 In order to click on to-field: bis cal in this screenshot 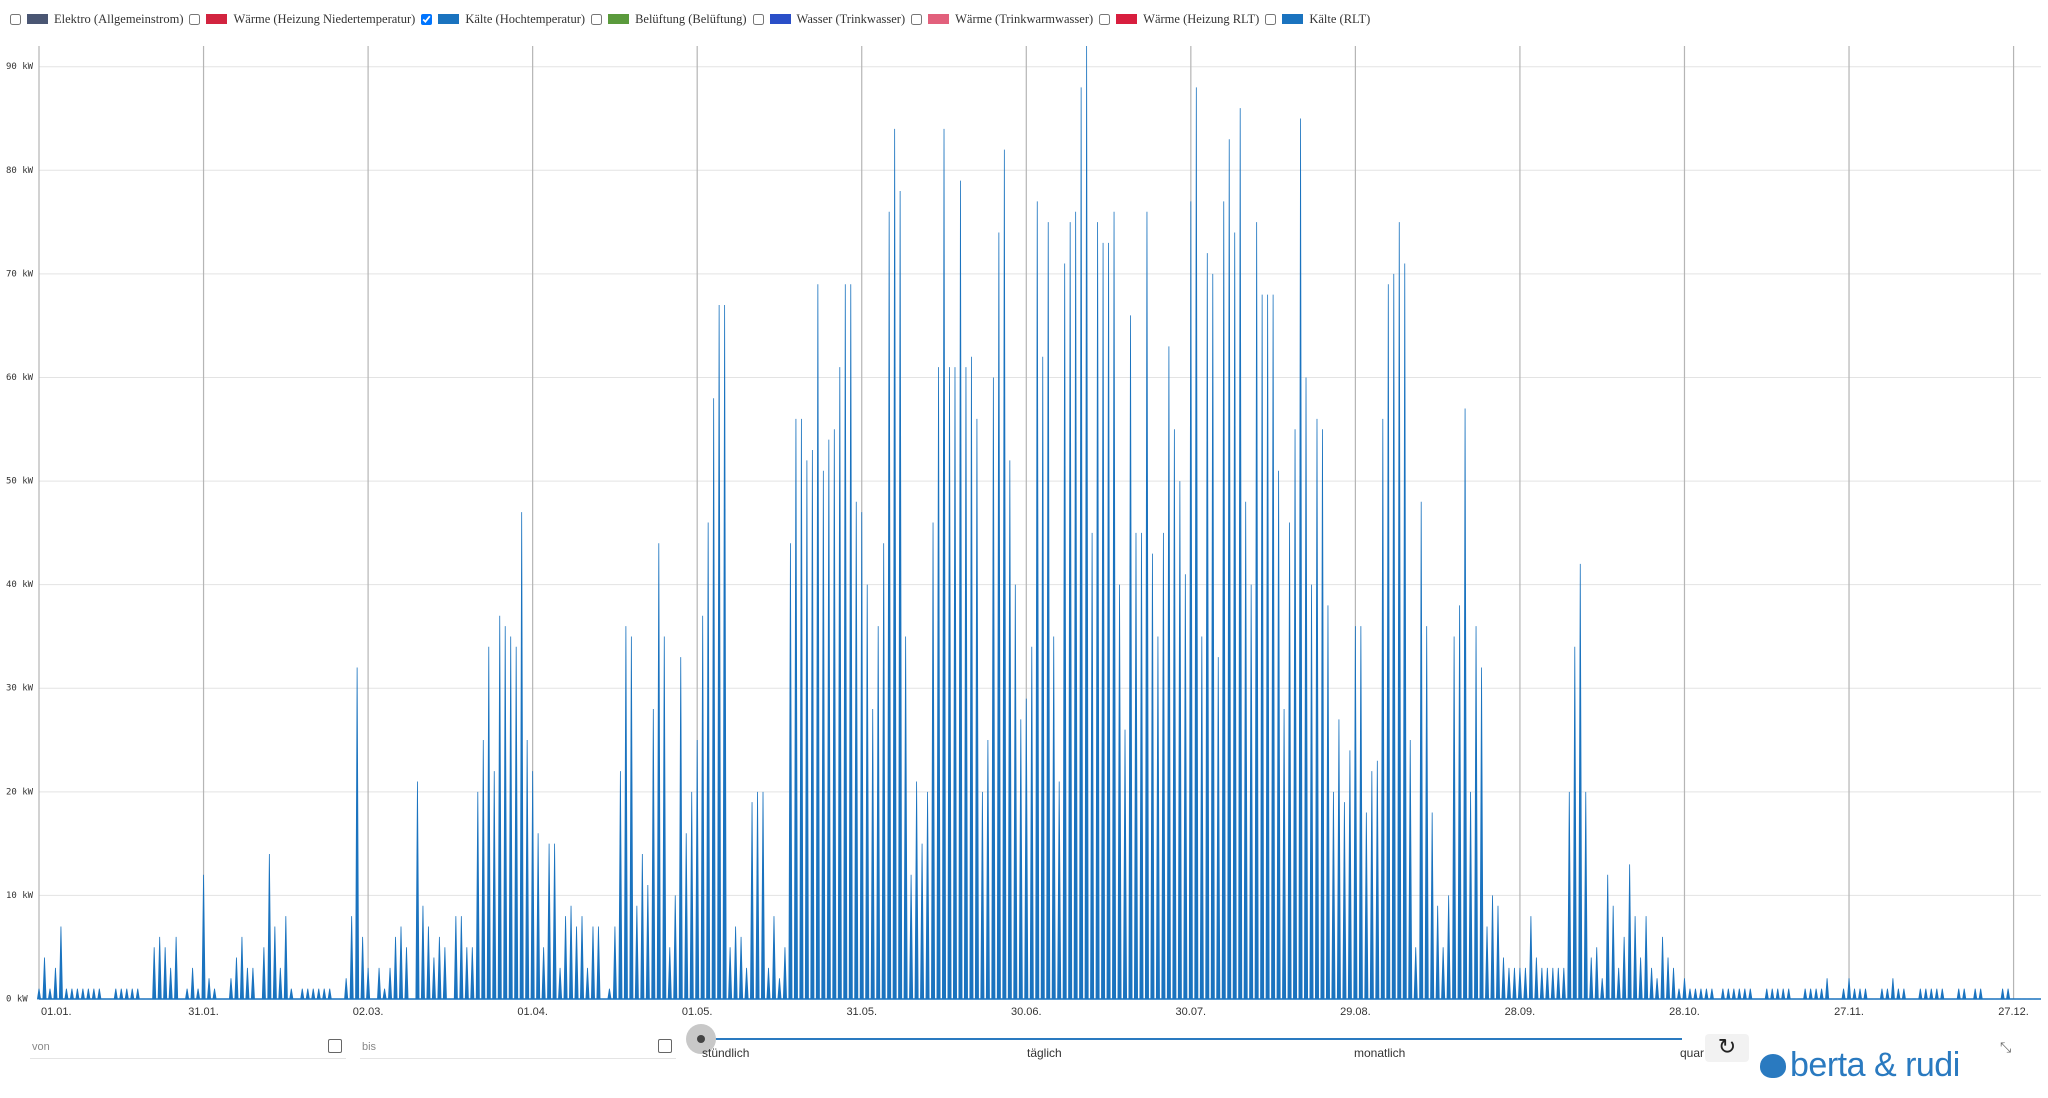, I will do `click(518, 1047)`.